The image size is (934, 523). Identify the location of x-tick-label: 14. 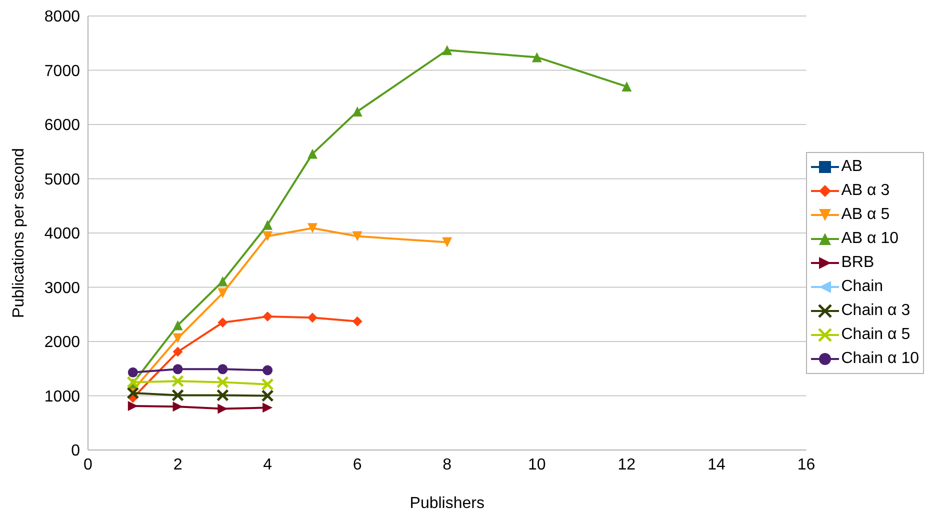
(717, 465).